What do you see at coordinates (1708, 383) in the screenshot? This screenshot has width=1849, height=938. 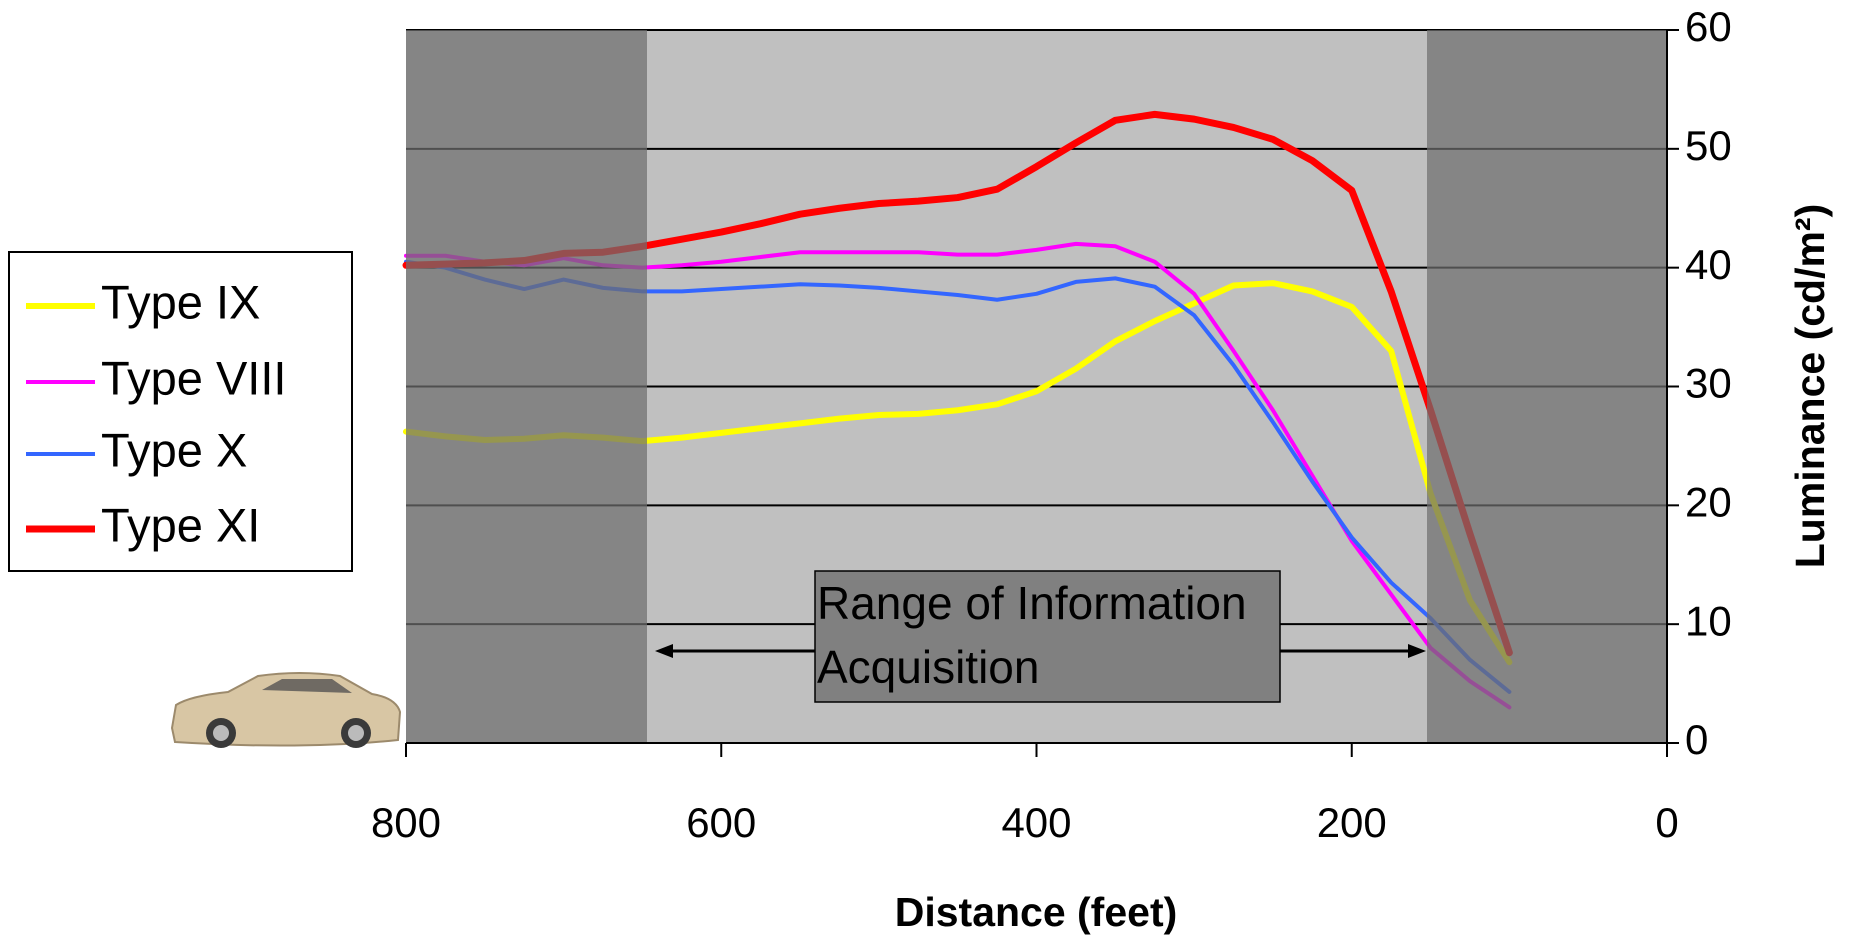 I see `y-tick-label: 30` at bounding box center [1708, 383].